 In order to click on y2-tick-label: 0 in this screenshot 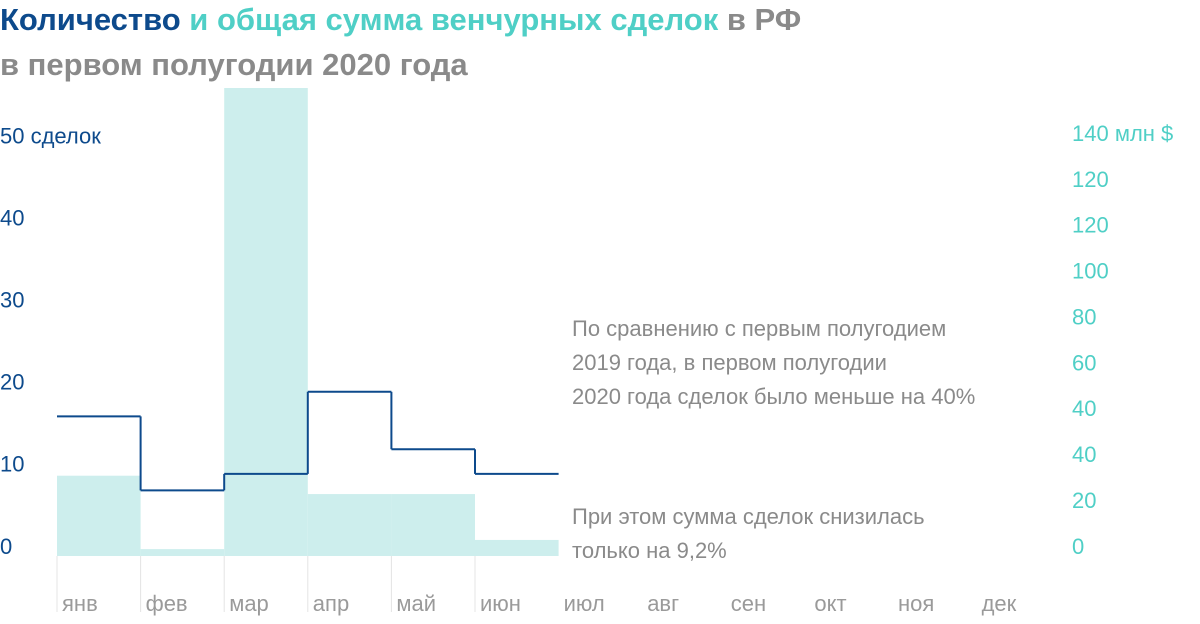, I will do `click(1078, 546)`.